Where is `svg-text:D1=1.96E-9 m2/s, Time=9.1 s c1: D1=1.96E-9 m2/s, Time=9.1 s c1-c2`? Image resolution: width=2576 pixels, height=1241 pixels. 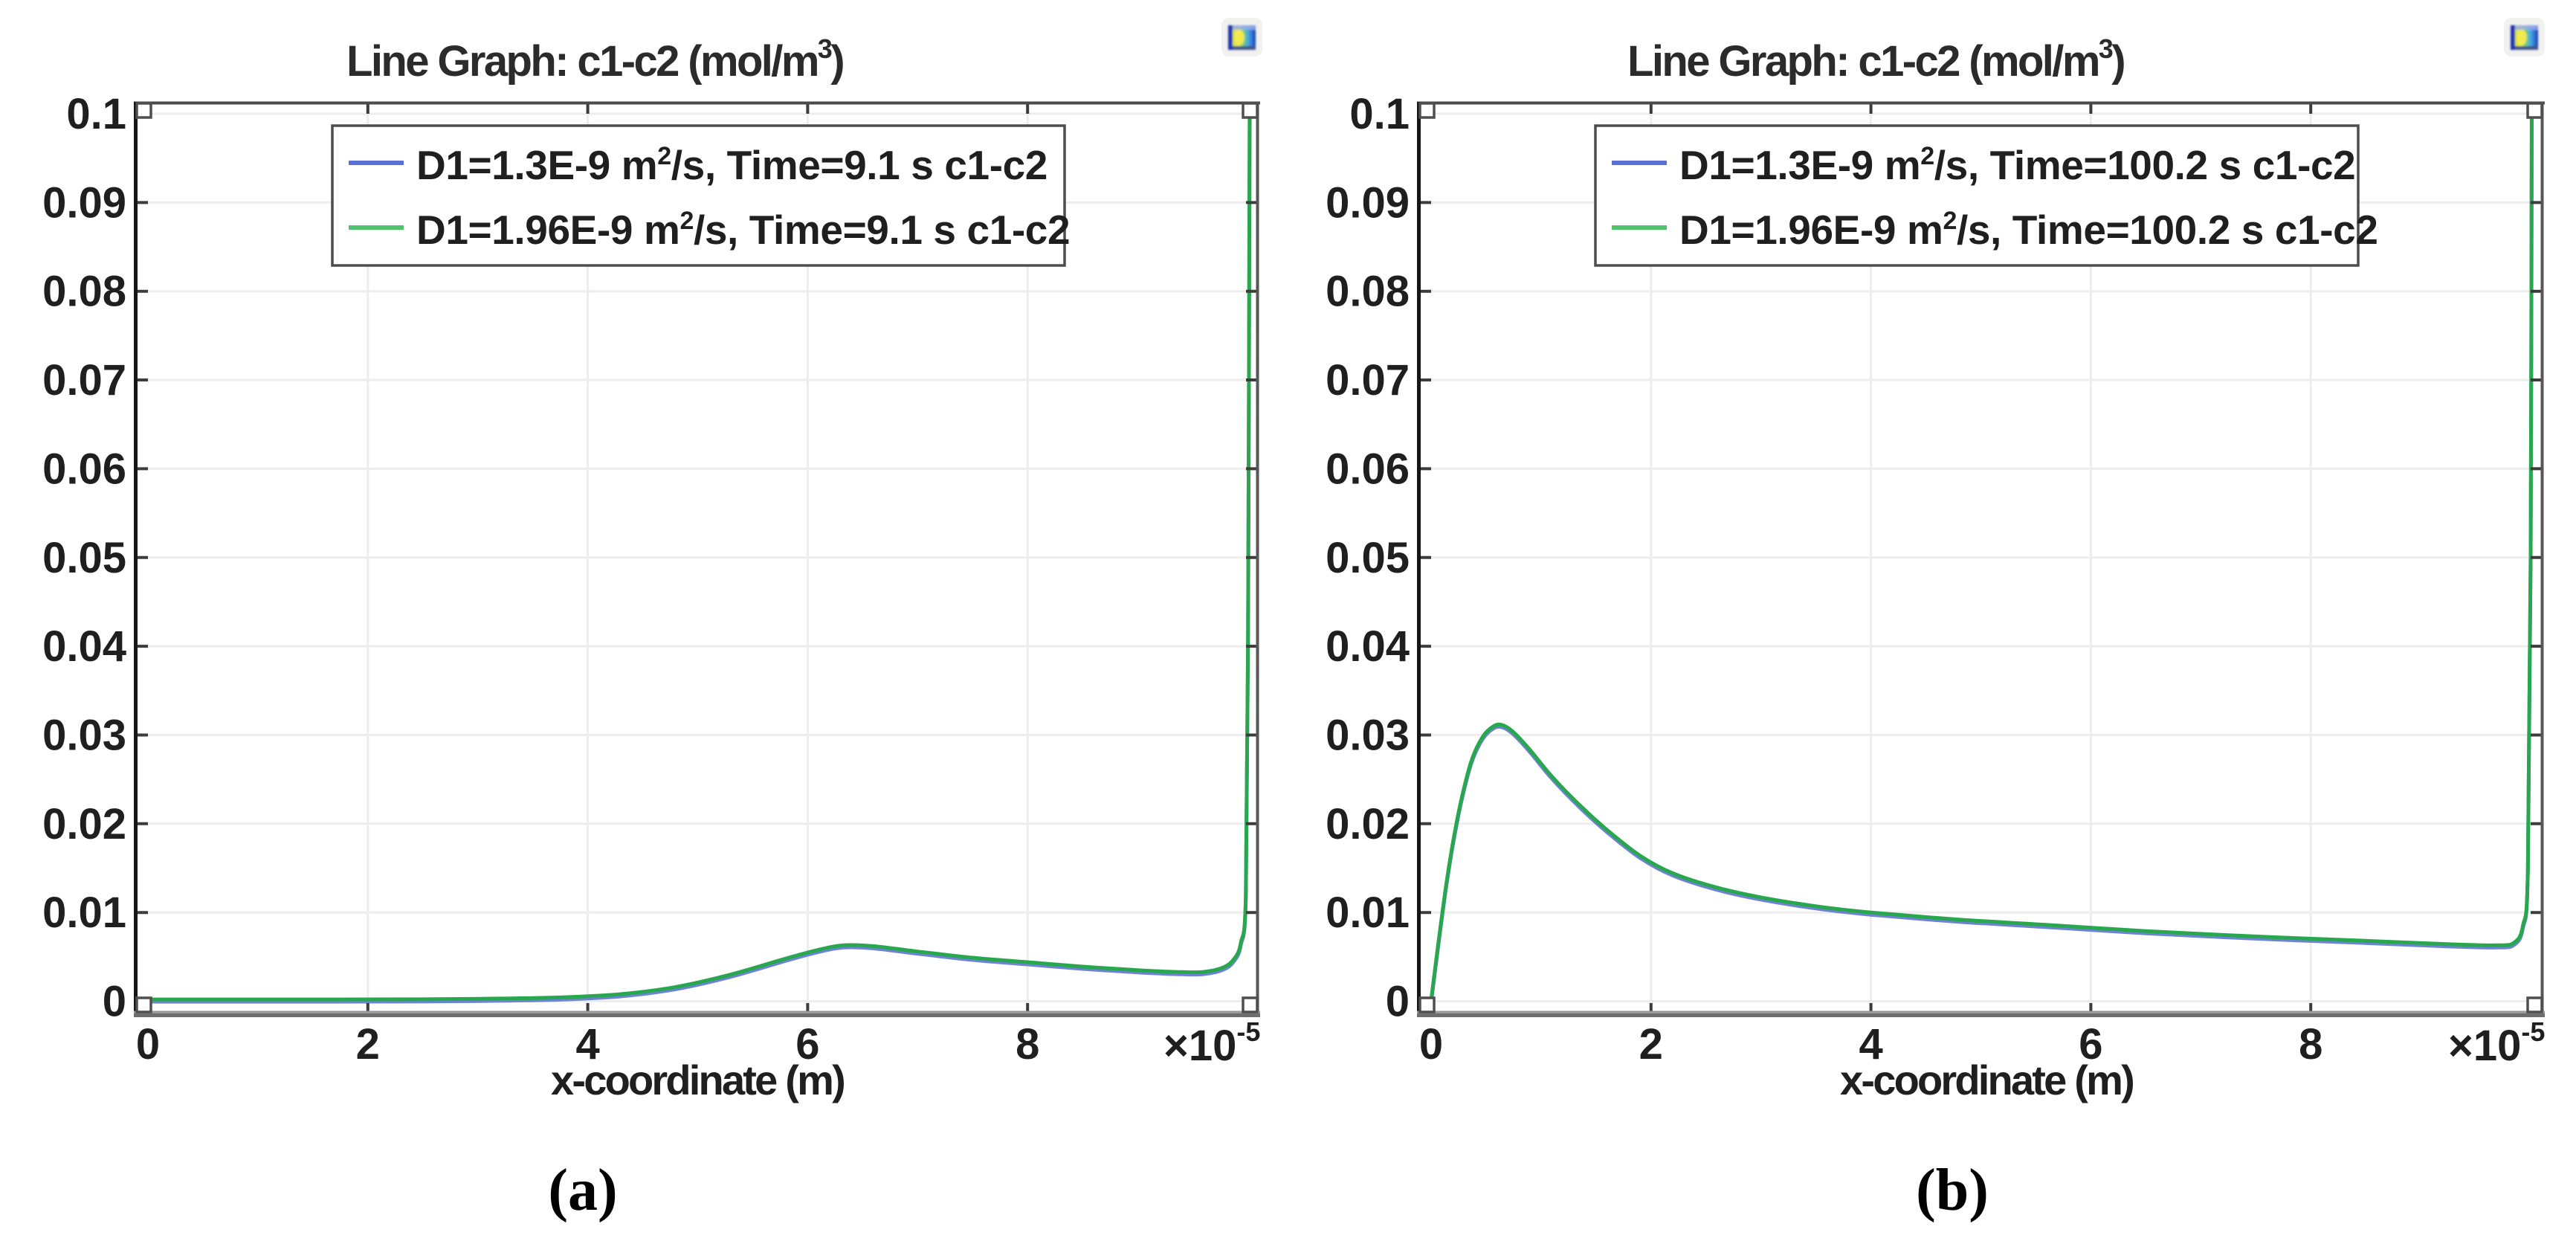 svg-text:D1=1.96E-9 m2/s, Time=9.1 s c1: D1=1.96E-9 m2/s, Time=9.1 s c1-c2 is located at coordinates (743, 230).